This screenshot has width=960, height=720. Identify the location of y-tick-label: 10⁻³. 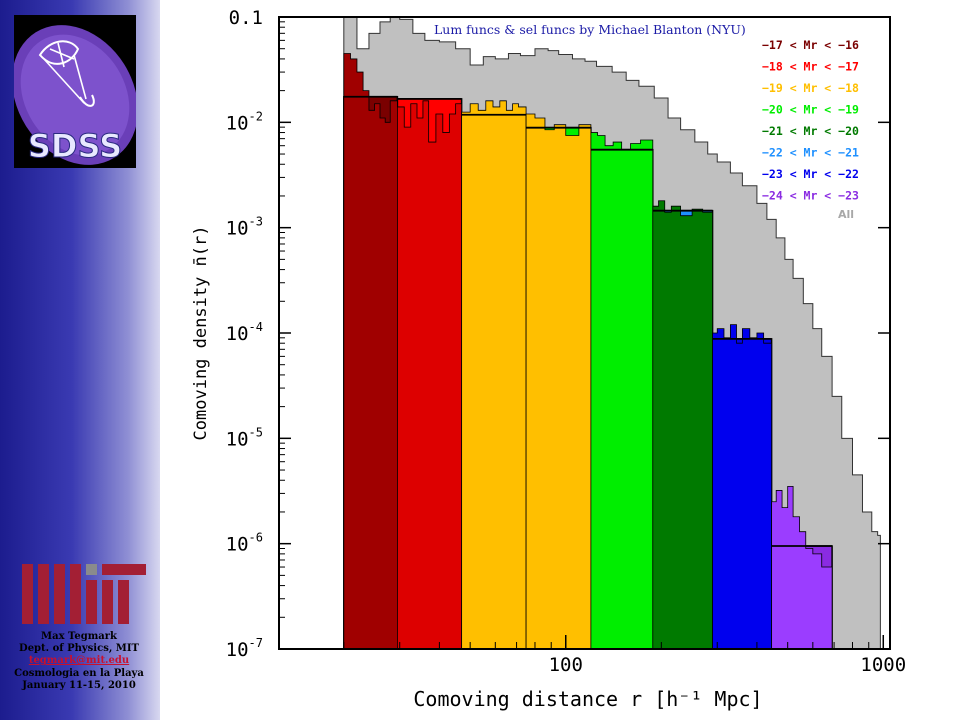
(244, 227).